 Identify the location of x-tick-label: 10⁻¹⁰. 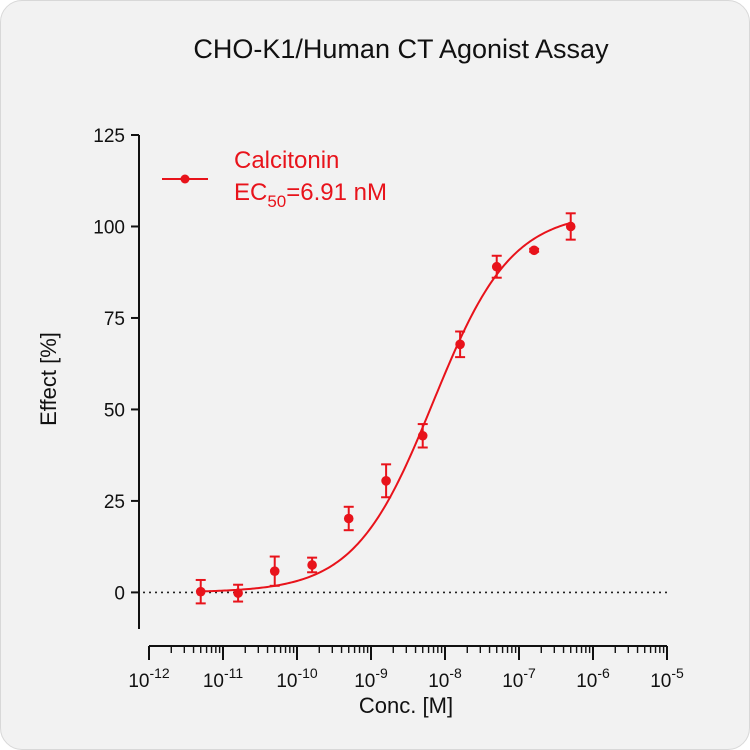
(297, 678).